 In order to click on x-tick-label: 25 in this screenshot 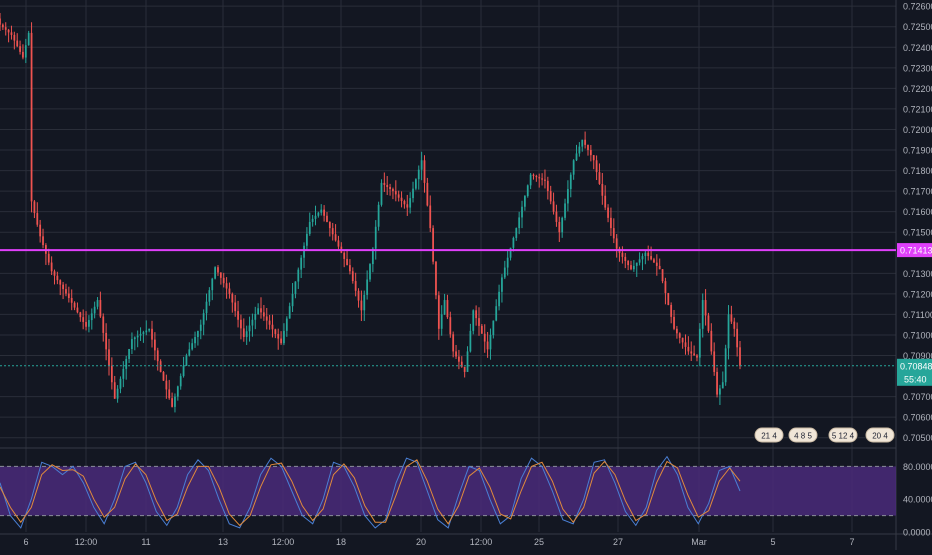, I will do `click(539, 542)`.